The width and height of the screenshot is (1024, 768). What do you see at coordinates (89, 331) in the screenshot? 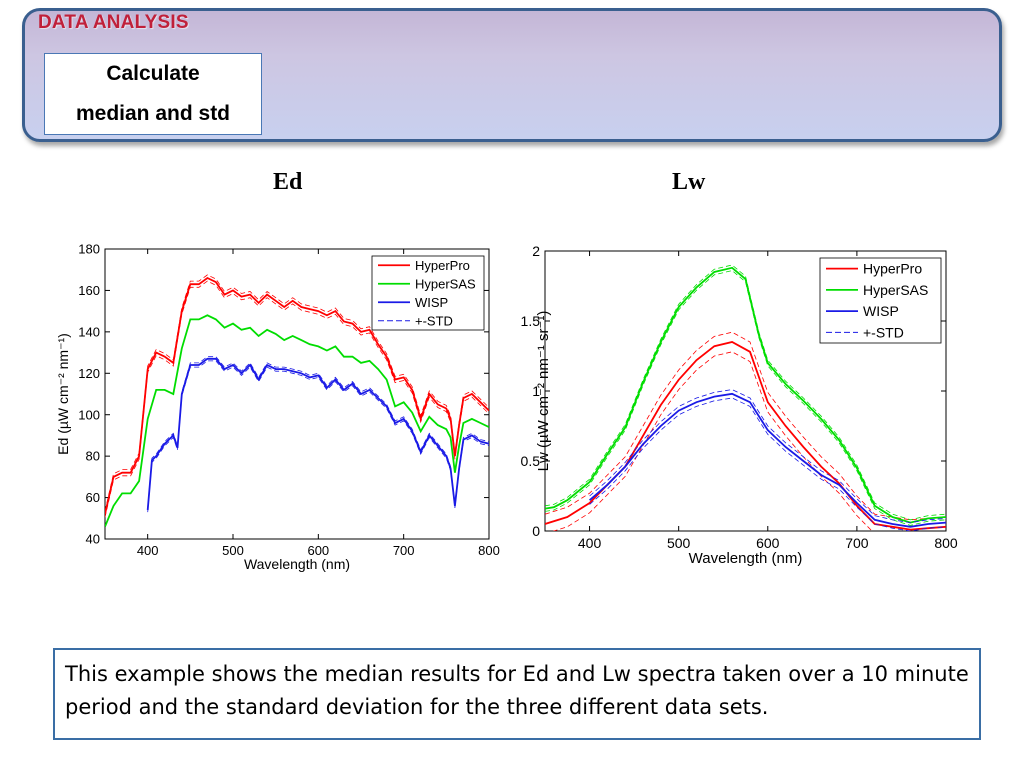
I see `y-tick-label: 140` at bounding box center [89, 331].